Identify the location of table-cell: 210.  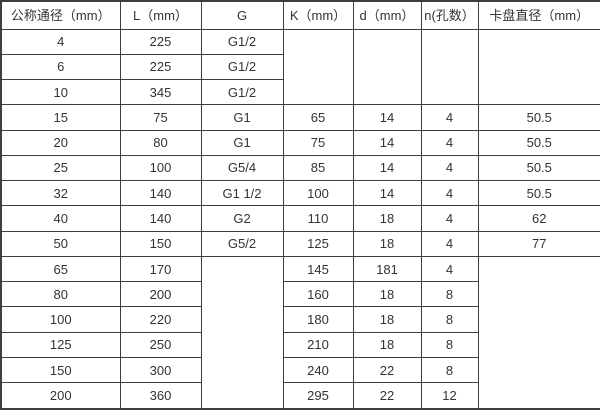
(318, 344).